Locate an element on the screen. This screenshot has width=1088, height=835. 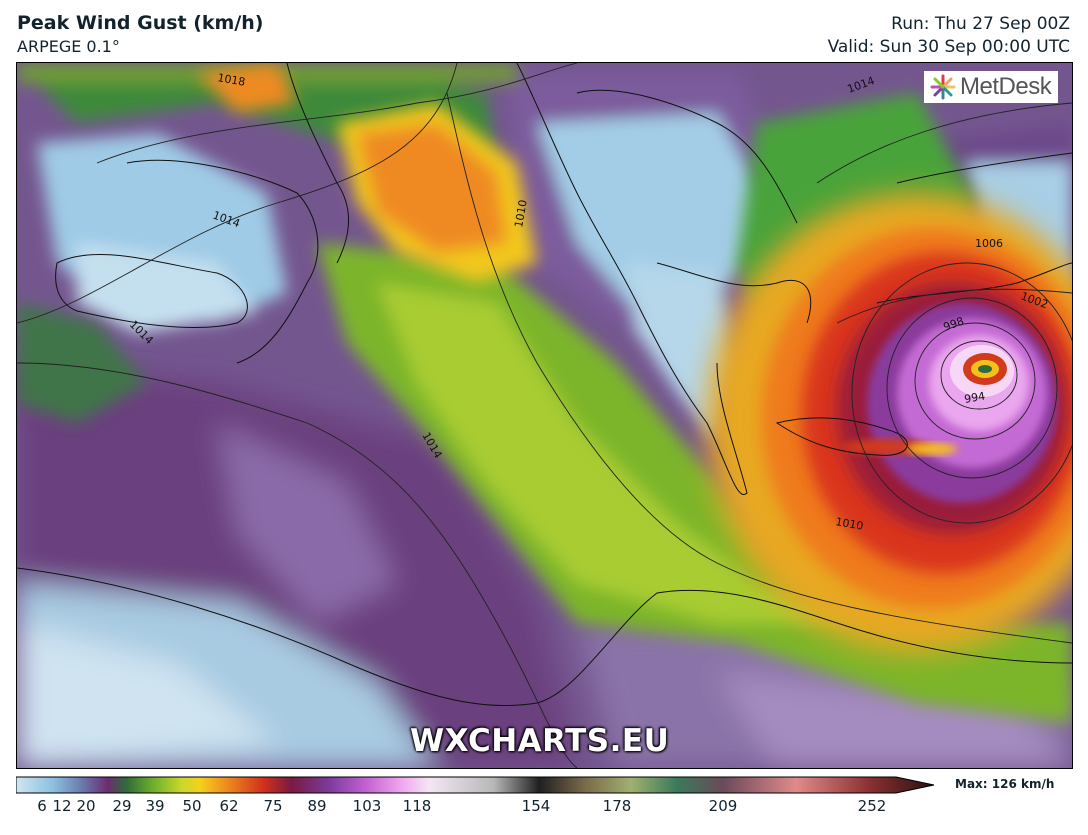
model-label: ARPEGE 0.1° is located at coordinates (68, 46).